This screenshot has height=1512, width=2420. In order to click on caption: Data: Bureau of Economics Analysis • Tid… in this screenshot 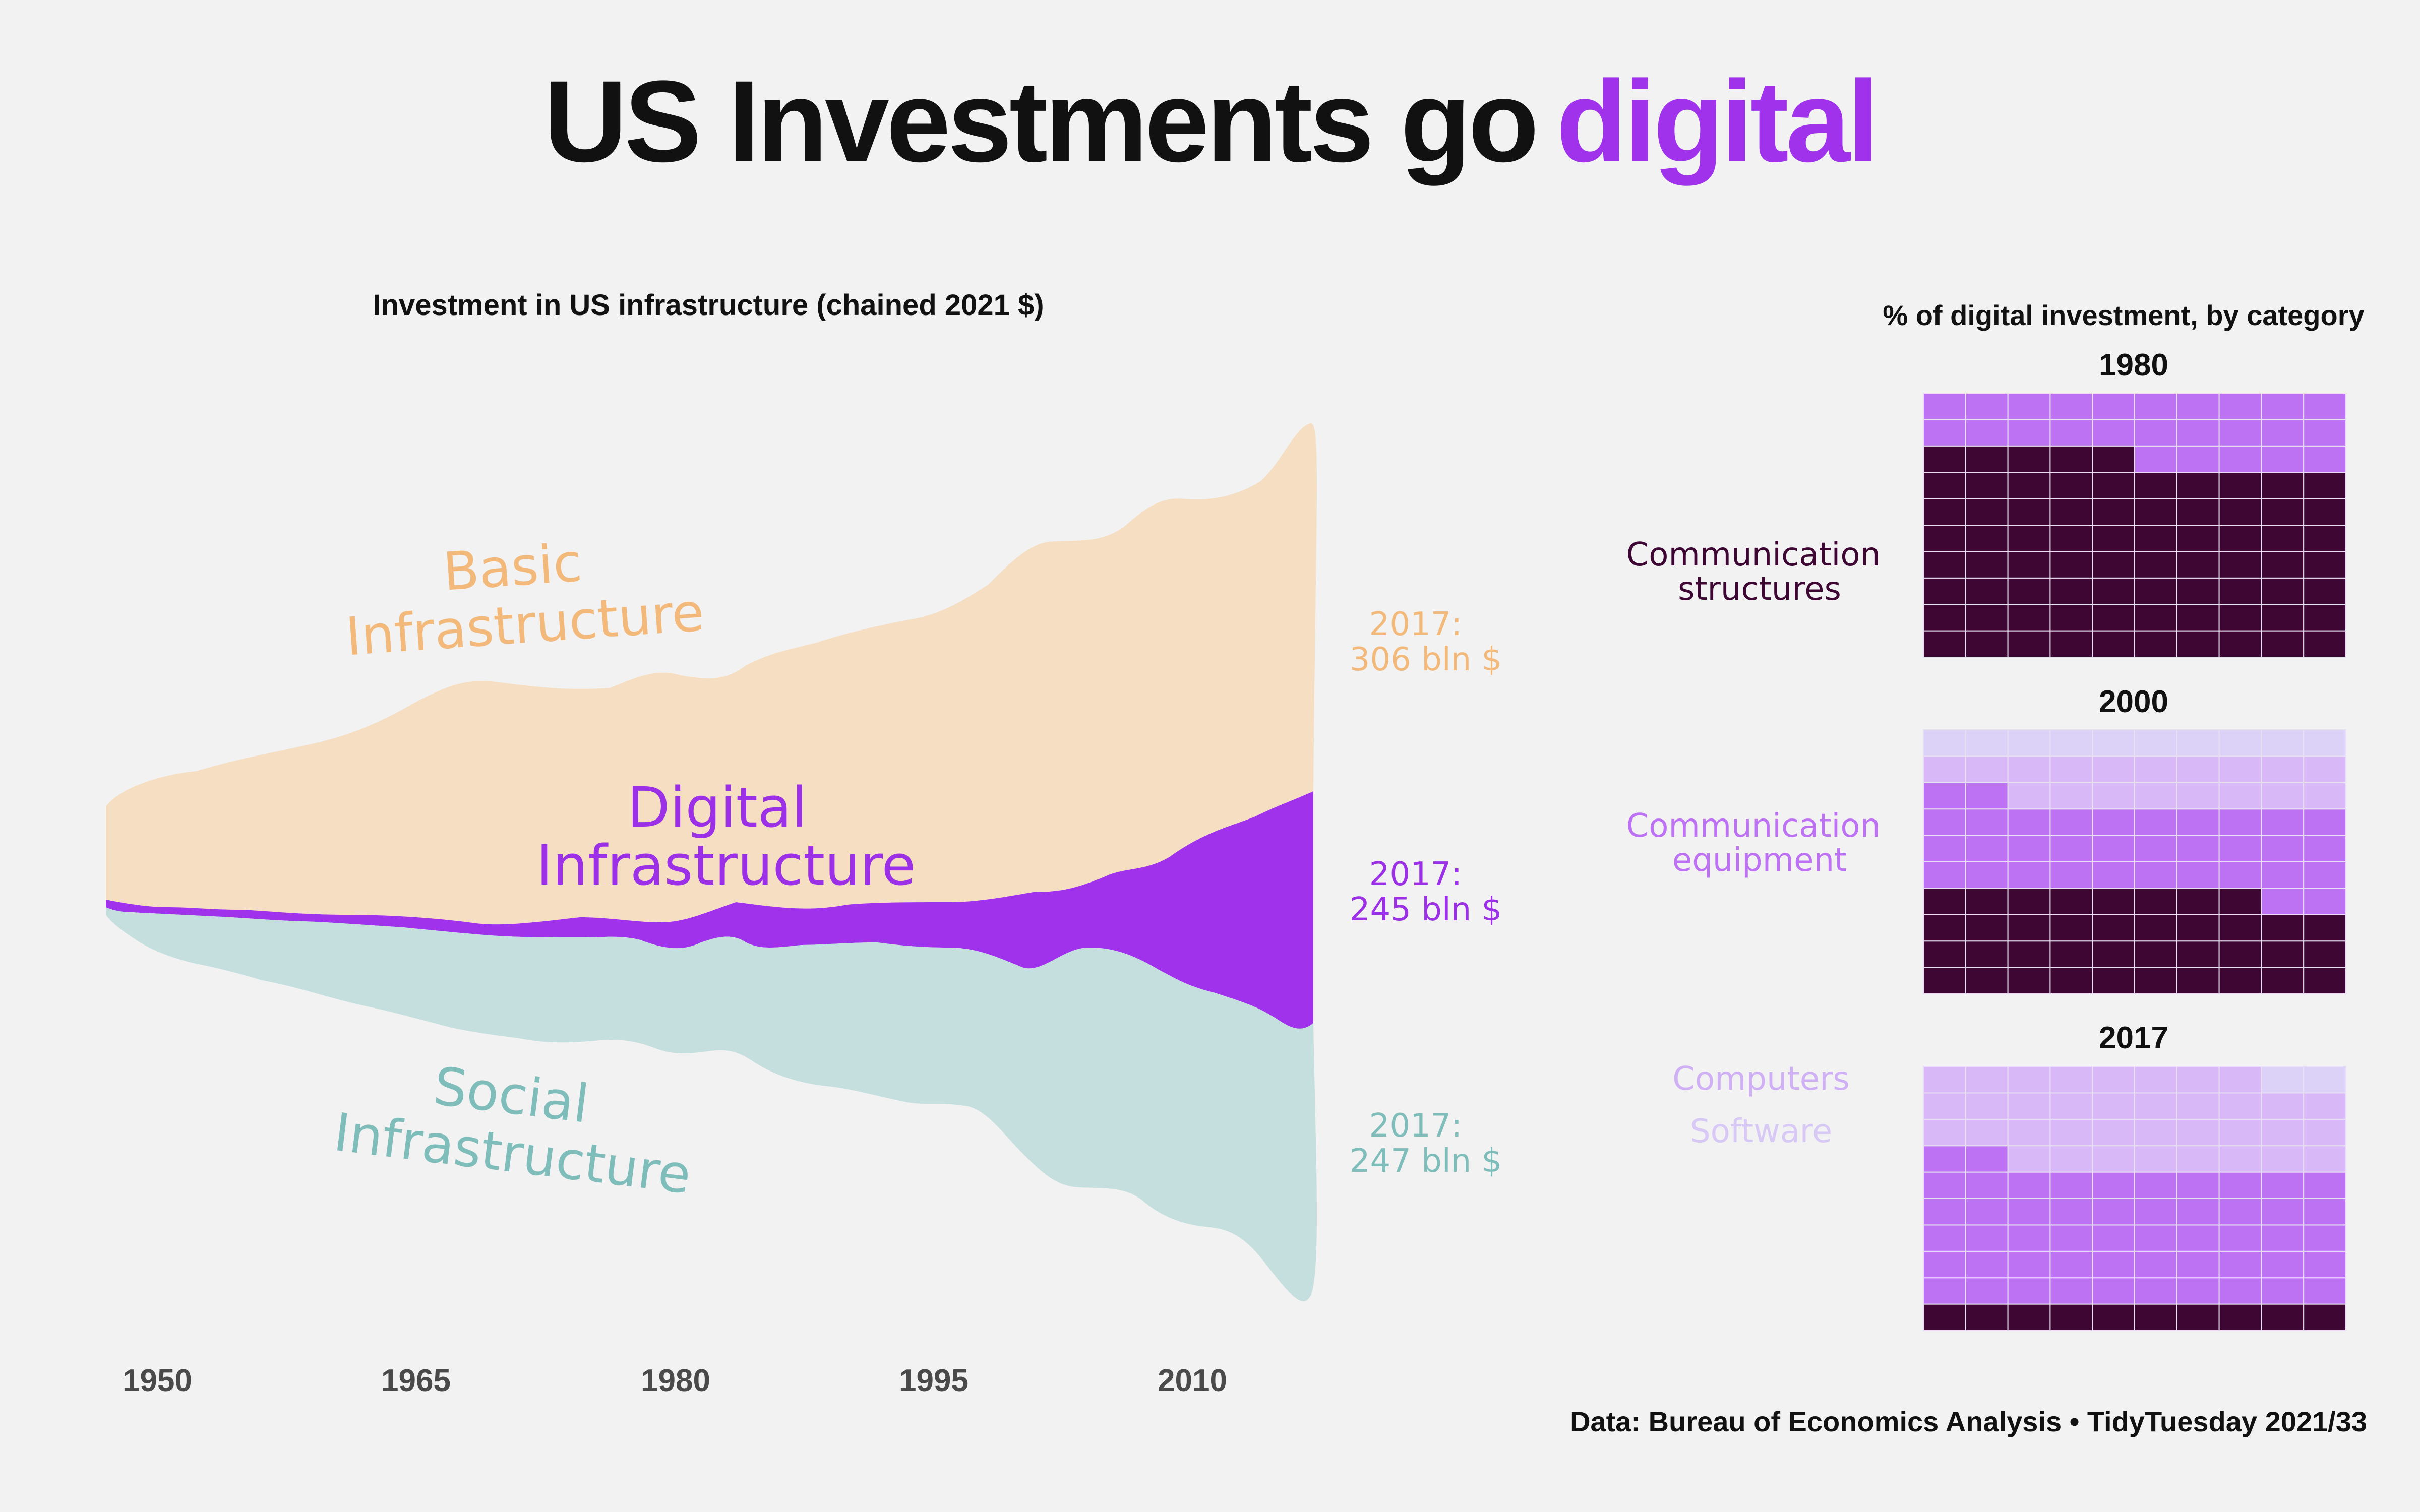, I will do `click(1968, 1421)`.